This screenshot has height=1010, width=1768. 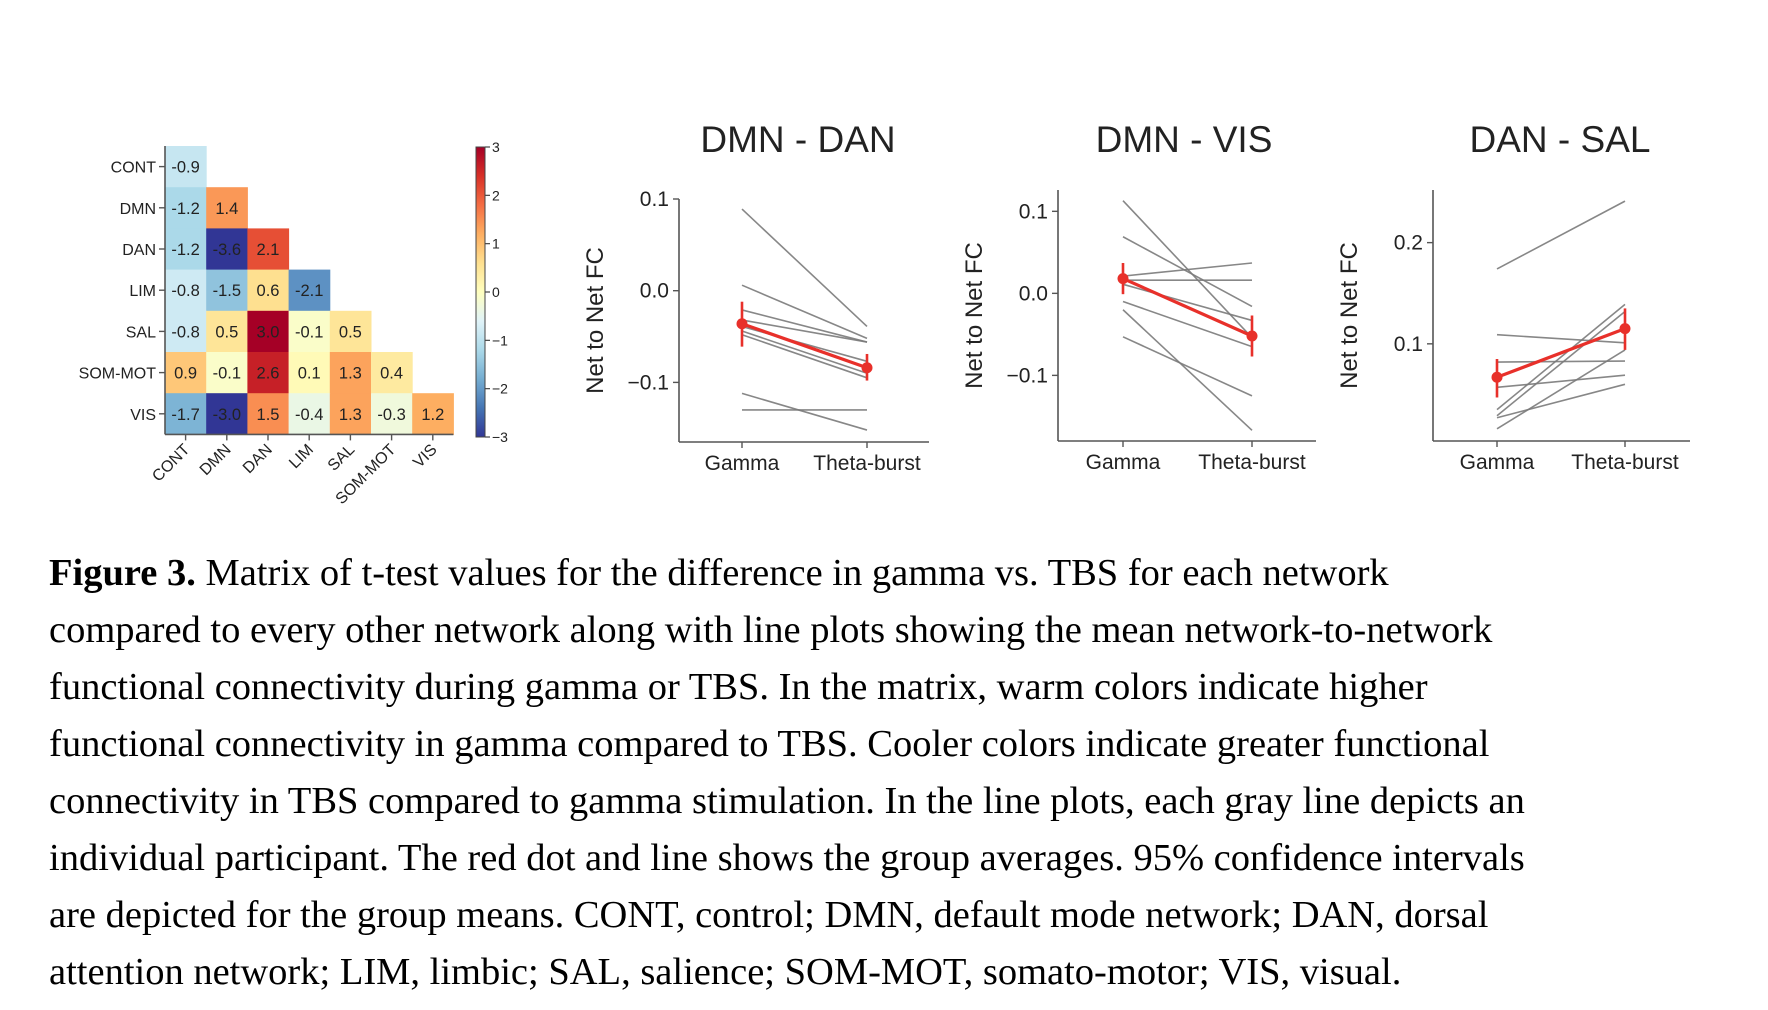 I want to click on heatmap-col-label: CONT, so click(x=171, y=463).